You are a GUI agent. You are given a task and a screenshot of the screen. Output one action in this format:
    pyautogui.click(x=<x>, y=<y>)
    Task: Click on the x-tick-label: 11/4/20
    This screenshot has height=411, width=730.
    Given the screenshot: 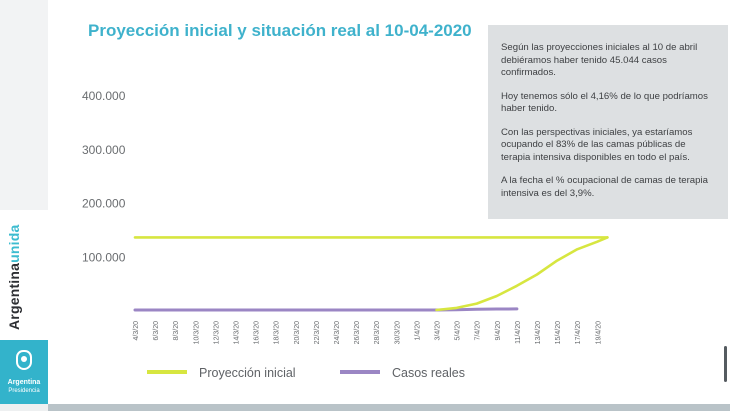 What is the action you would take?
    pyautogui.click(x=518, y=332)
    